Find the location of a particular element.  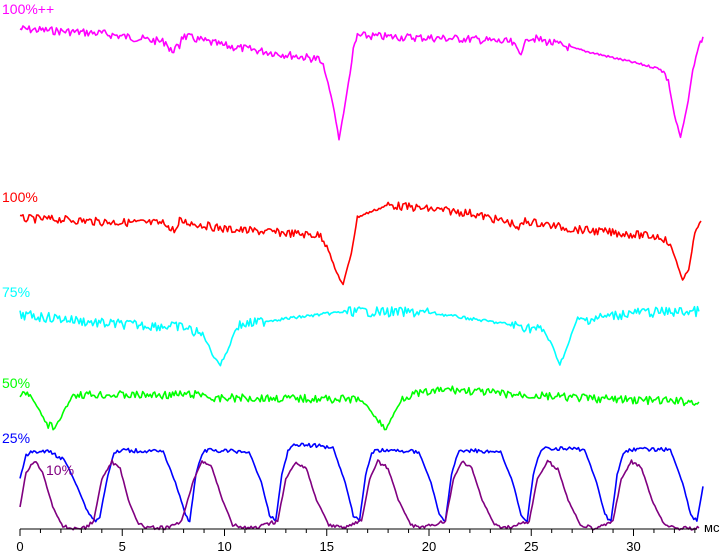

x-ticks: 0 5 10 15 20 25 30 is located at coordinates (356, 541).